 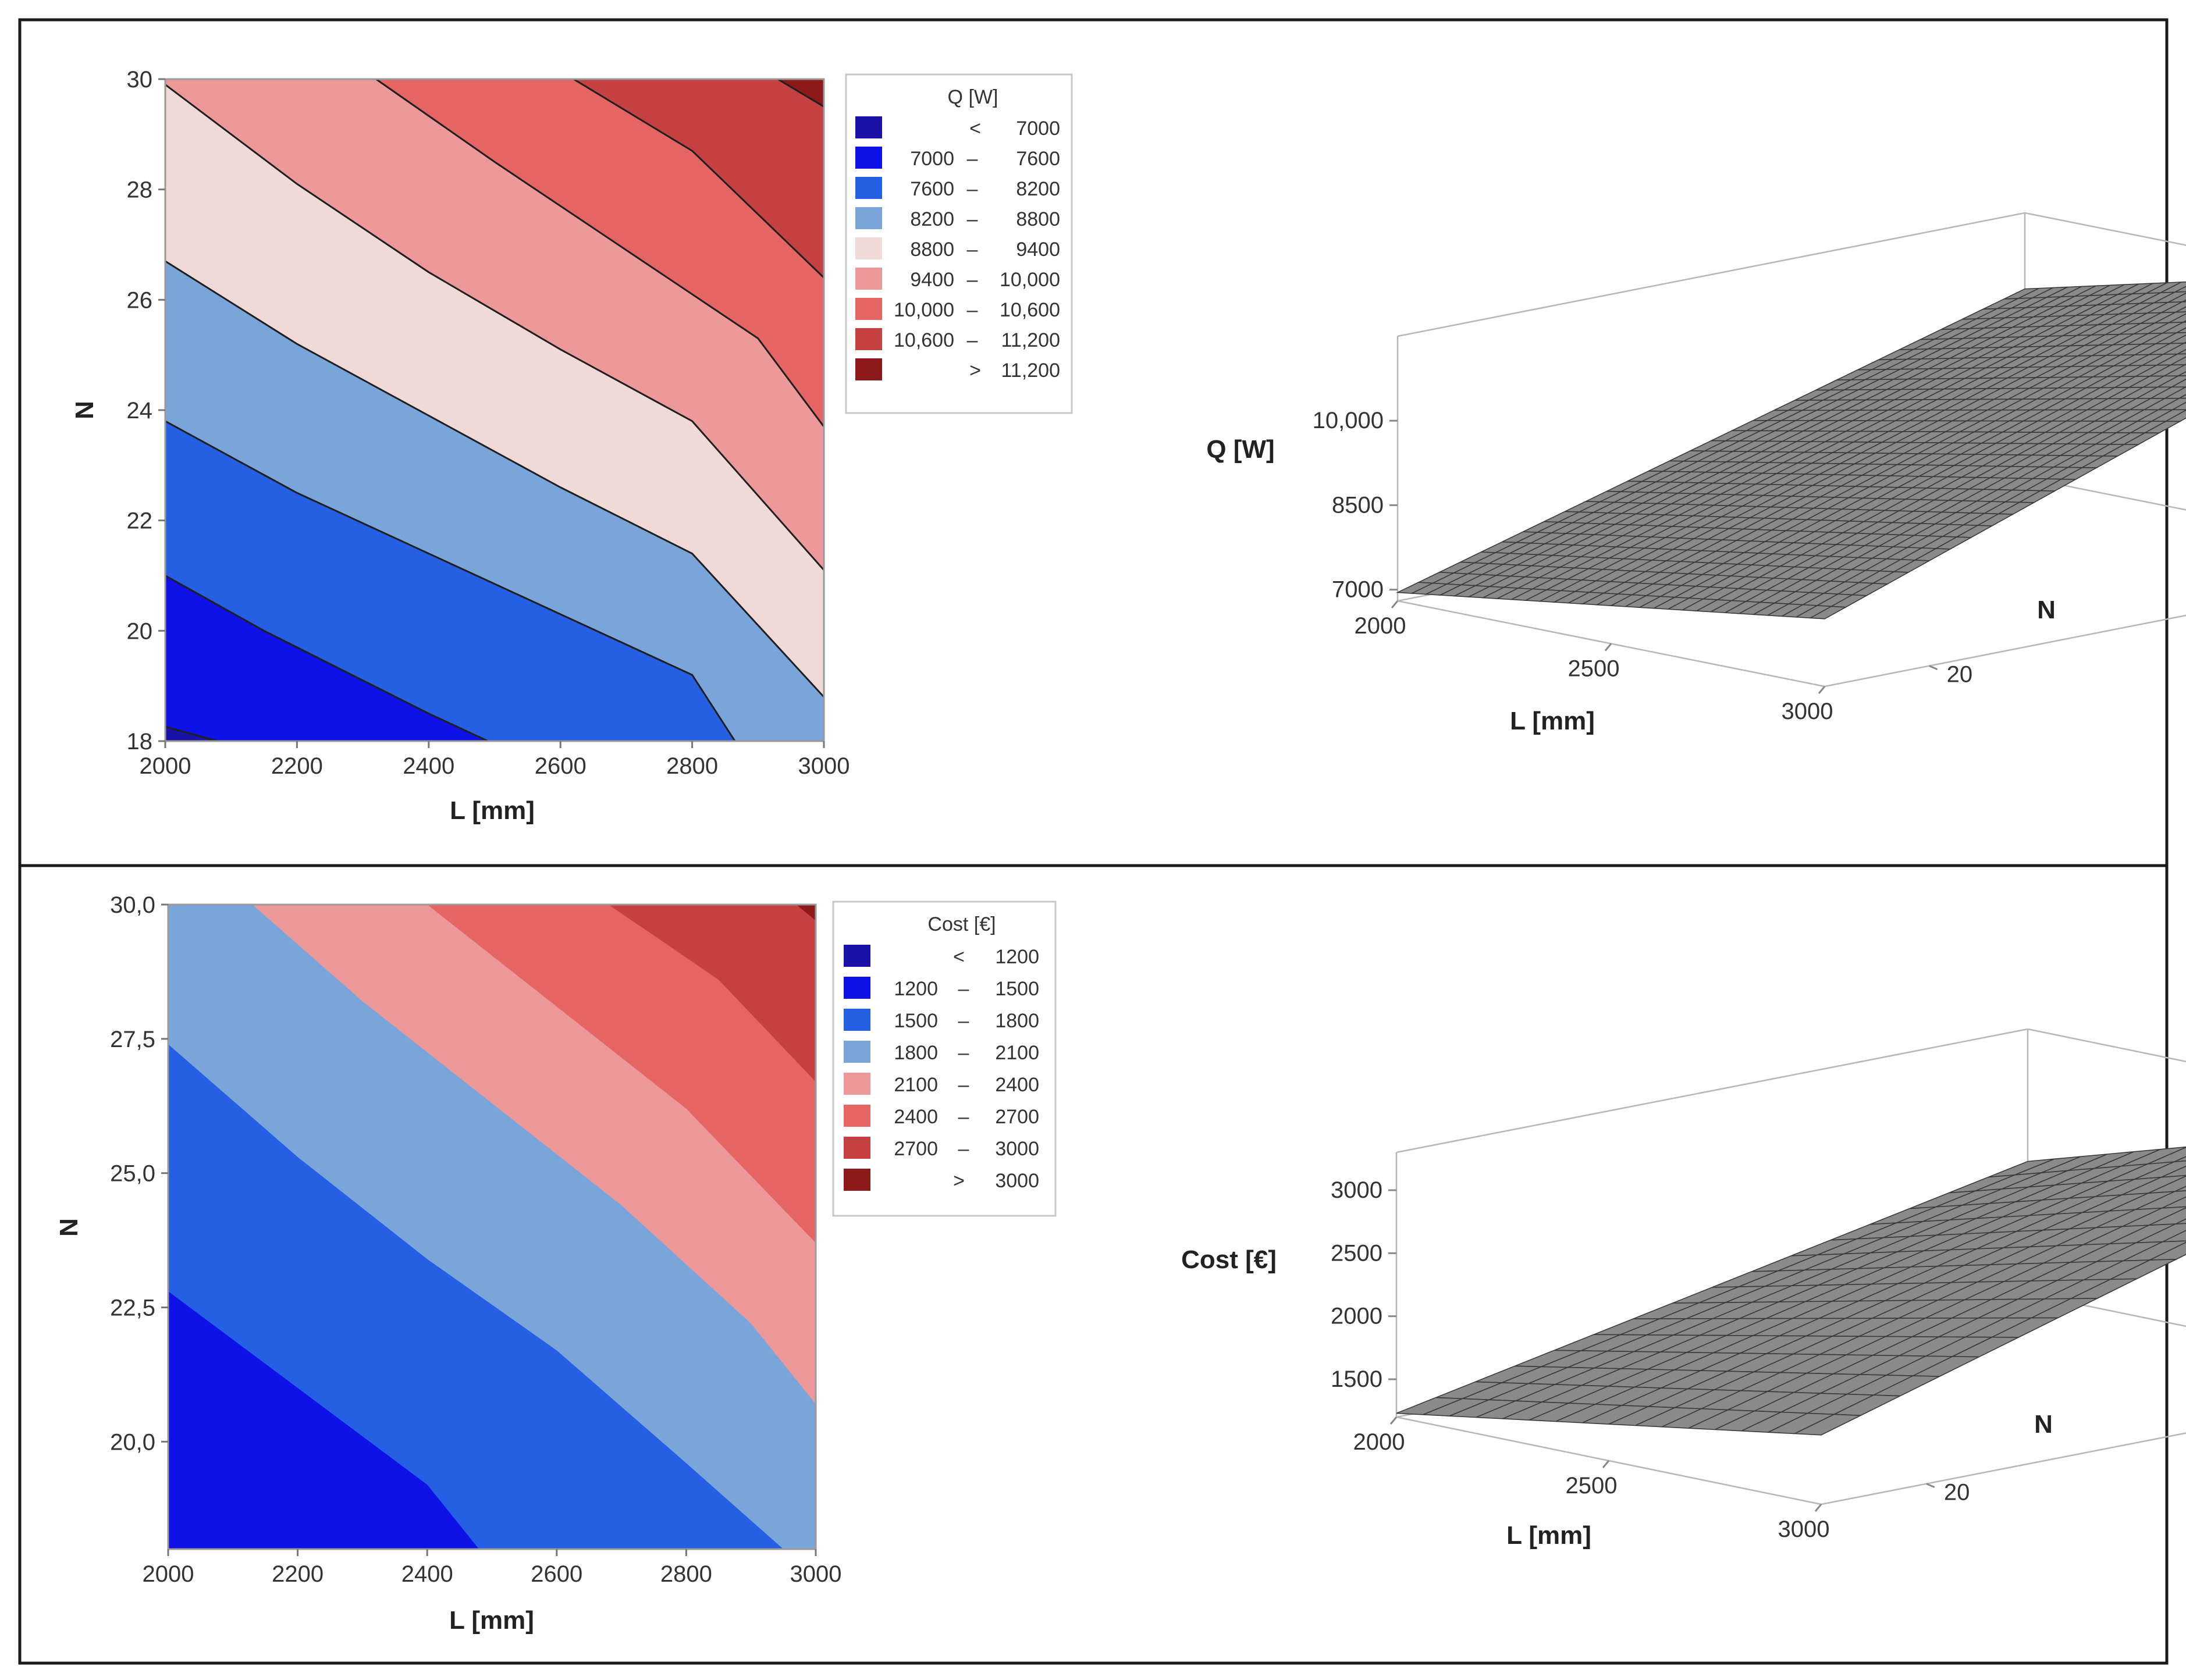 I want to click on qc-x-tick-2600: 2600, so click(x=561, y=766).